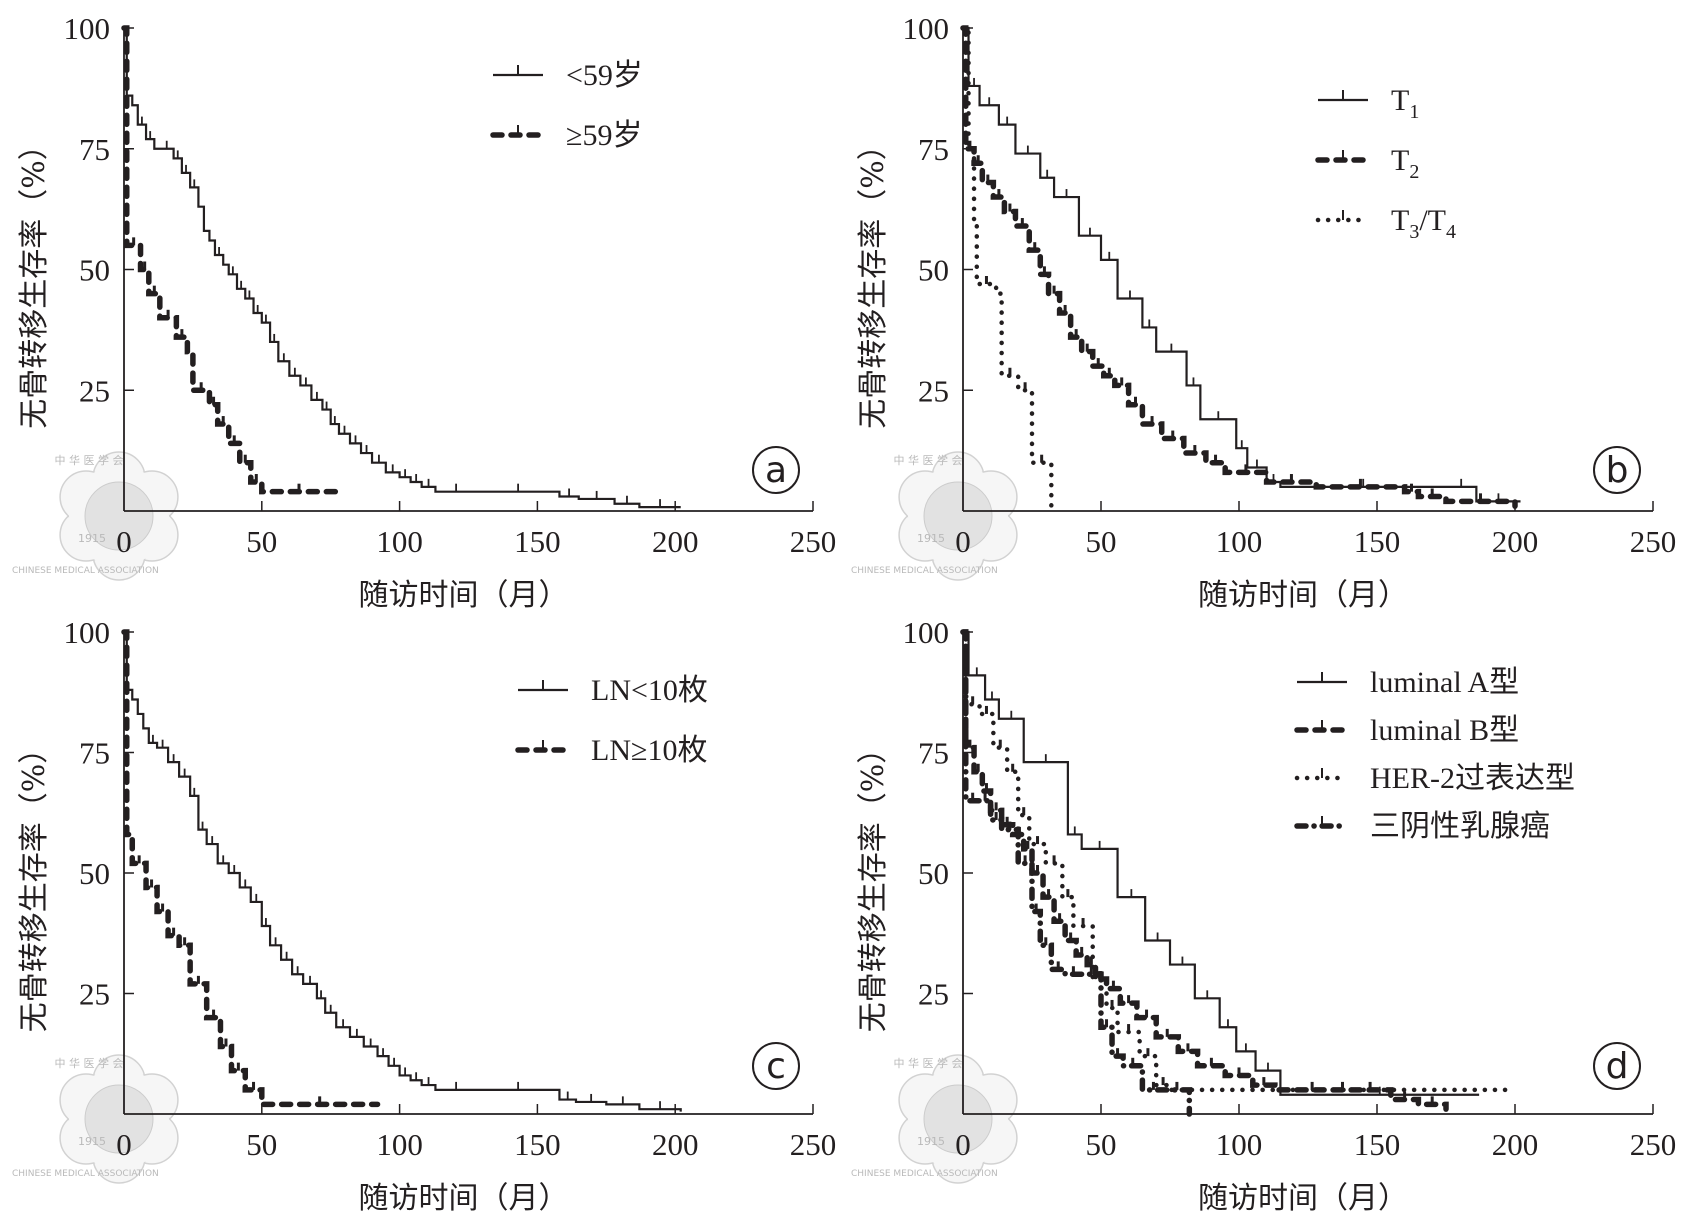 This screenshot has height=1217, width=1702. I want to click on legend-label: T2, so click(1405, 163).